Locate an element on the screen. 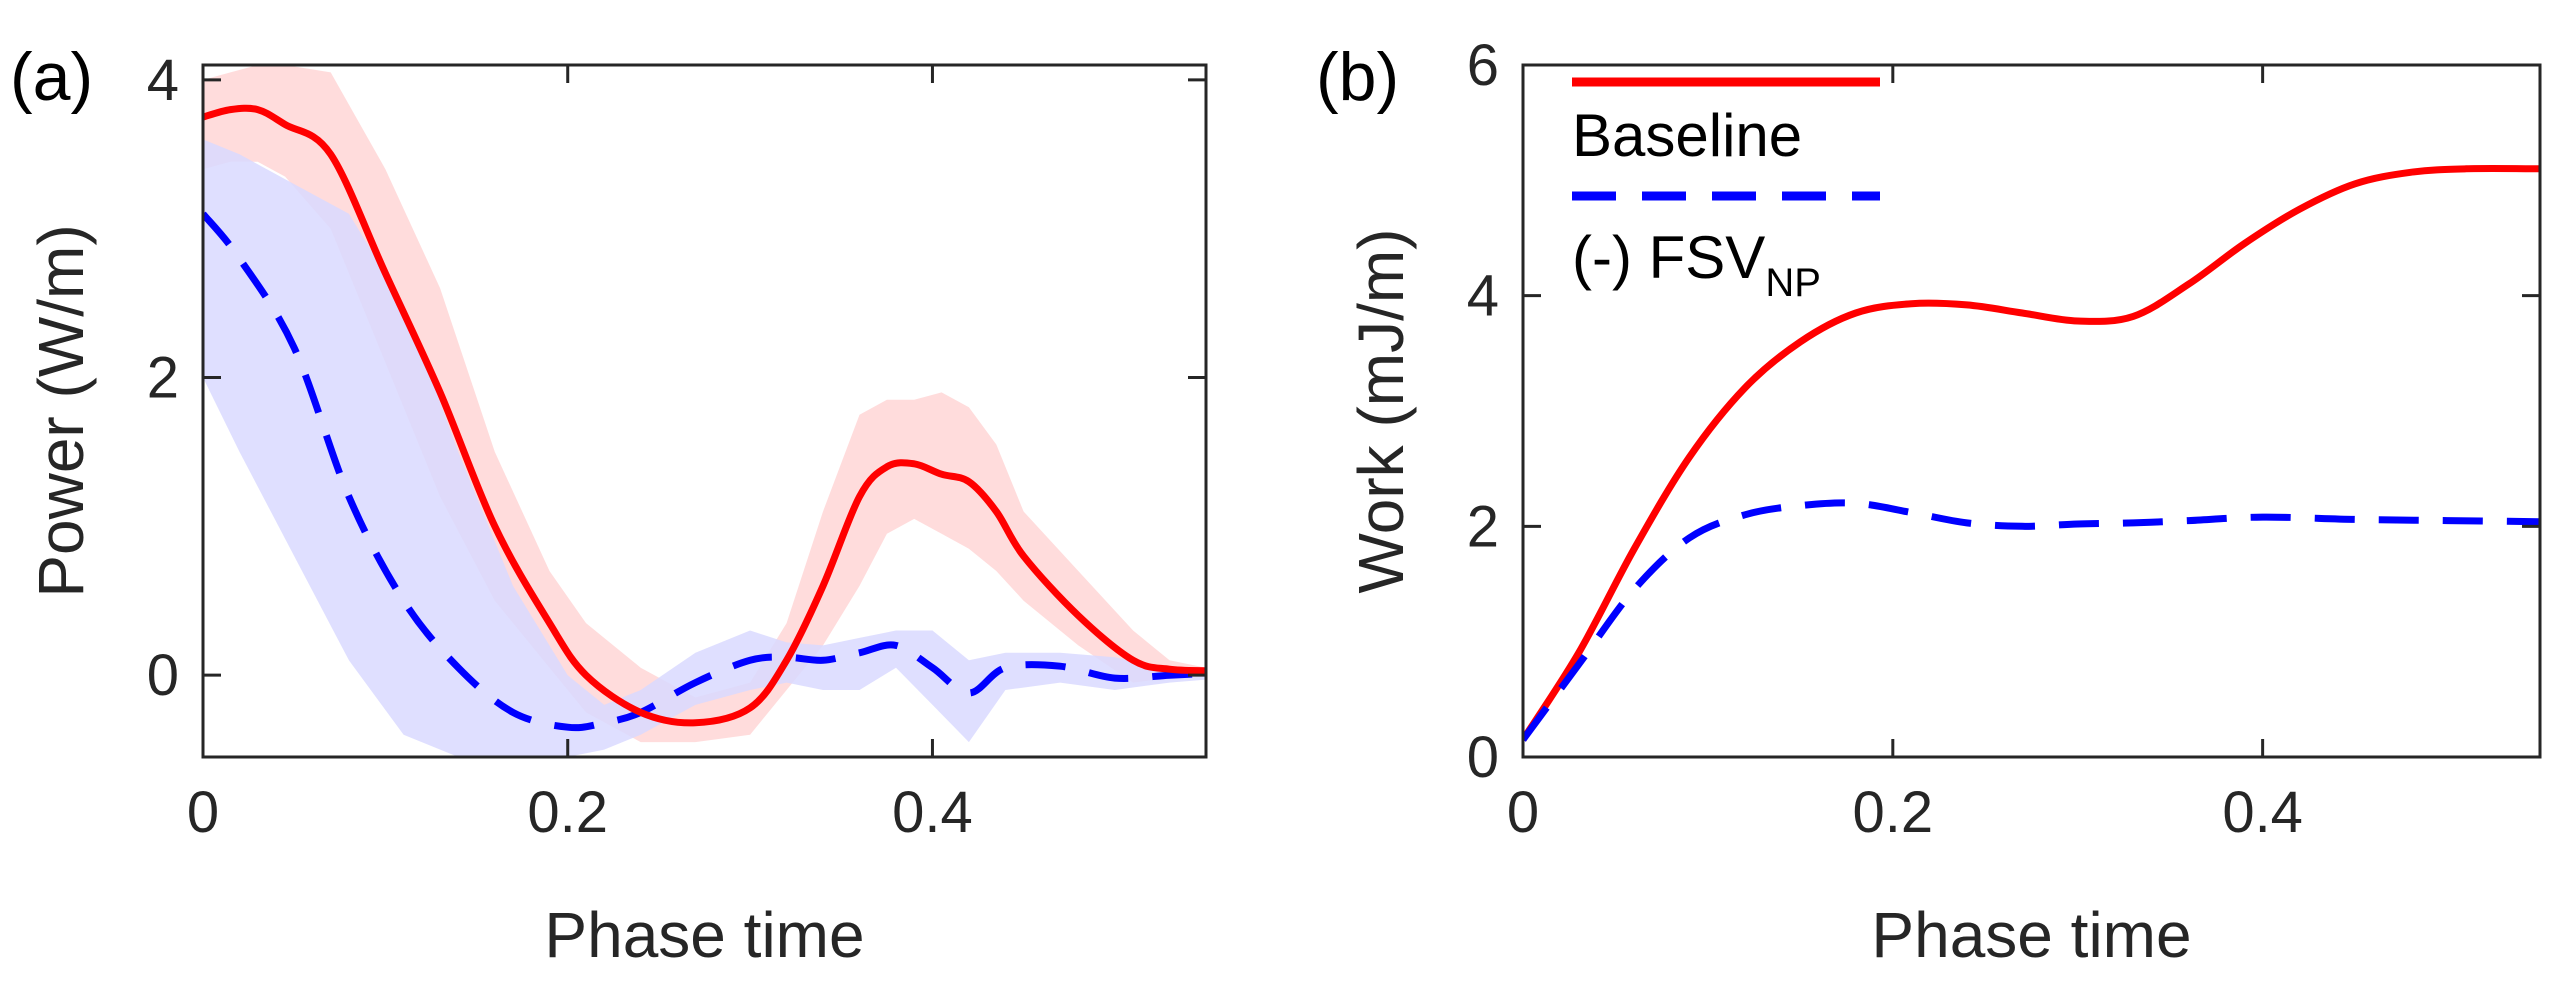  panel-a-x-tick-label: 0 is located at coordinates (203, 812).